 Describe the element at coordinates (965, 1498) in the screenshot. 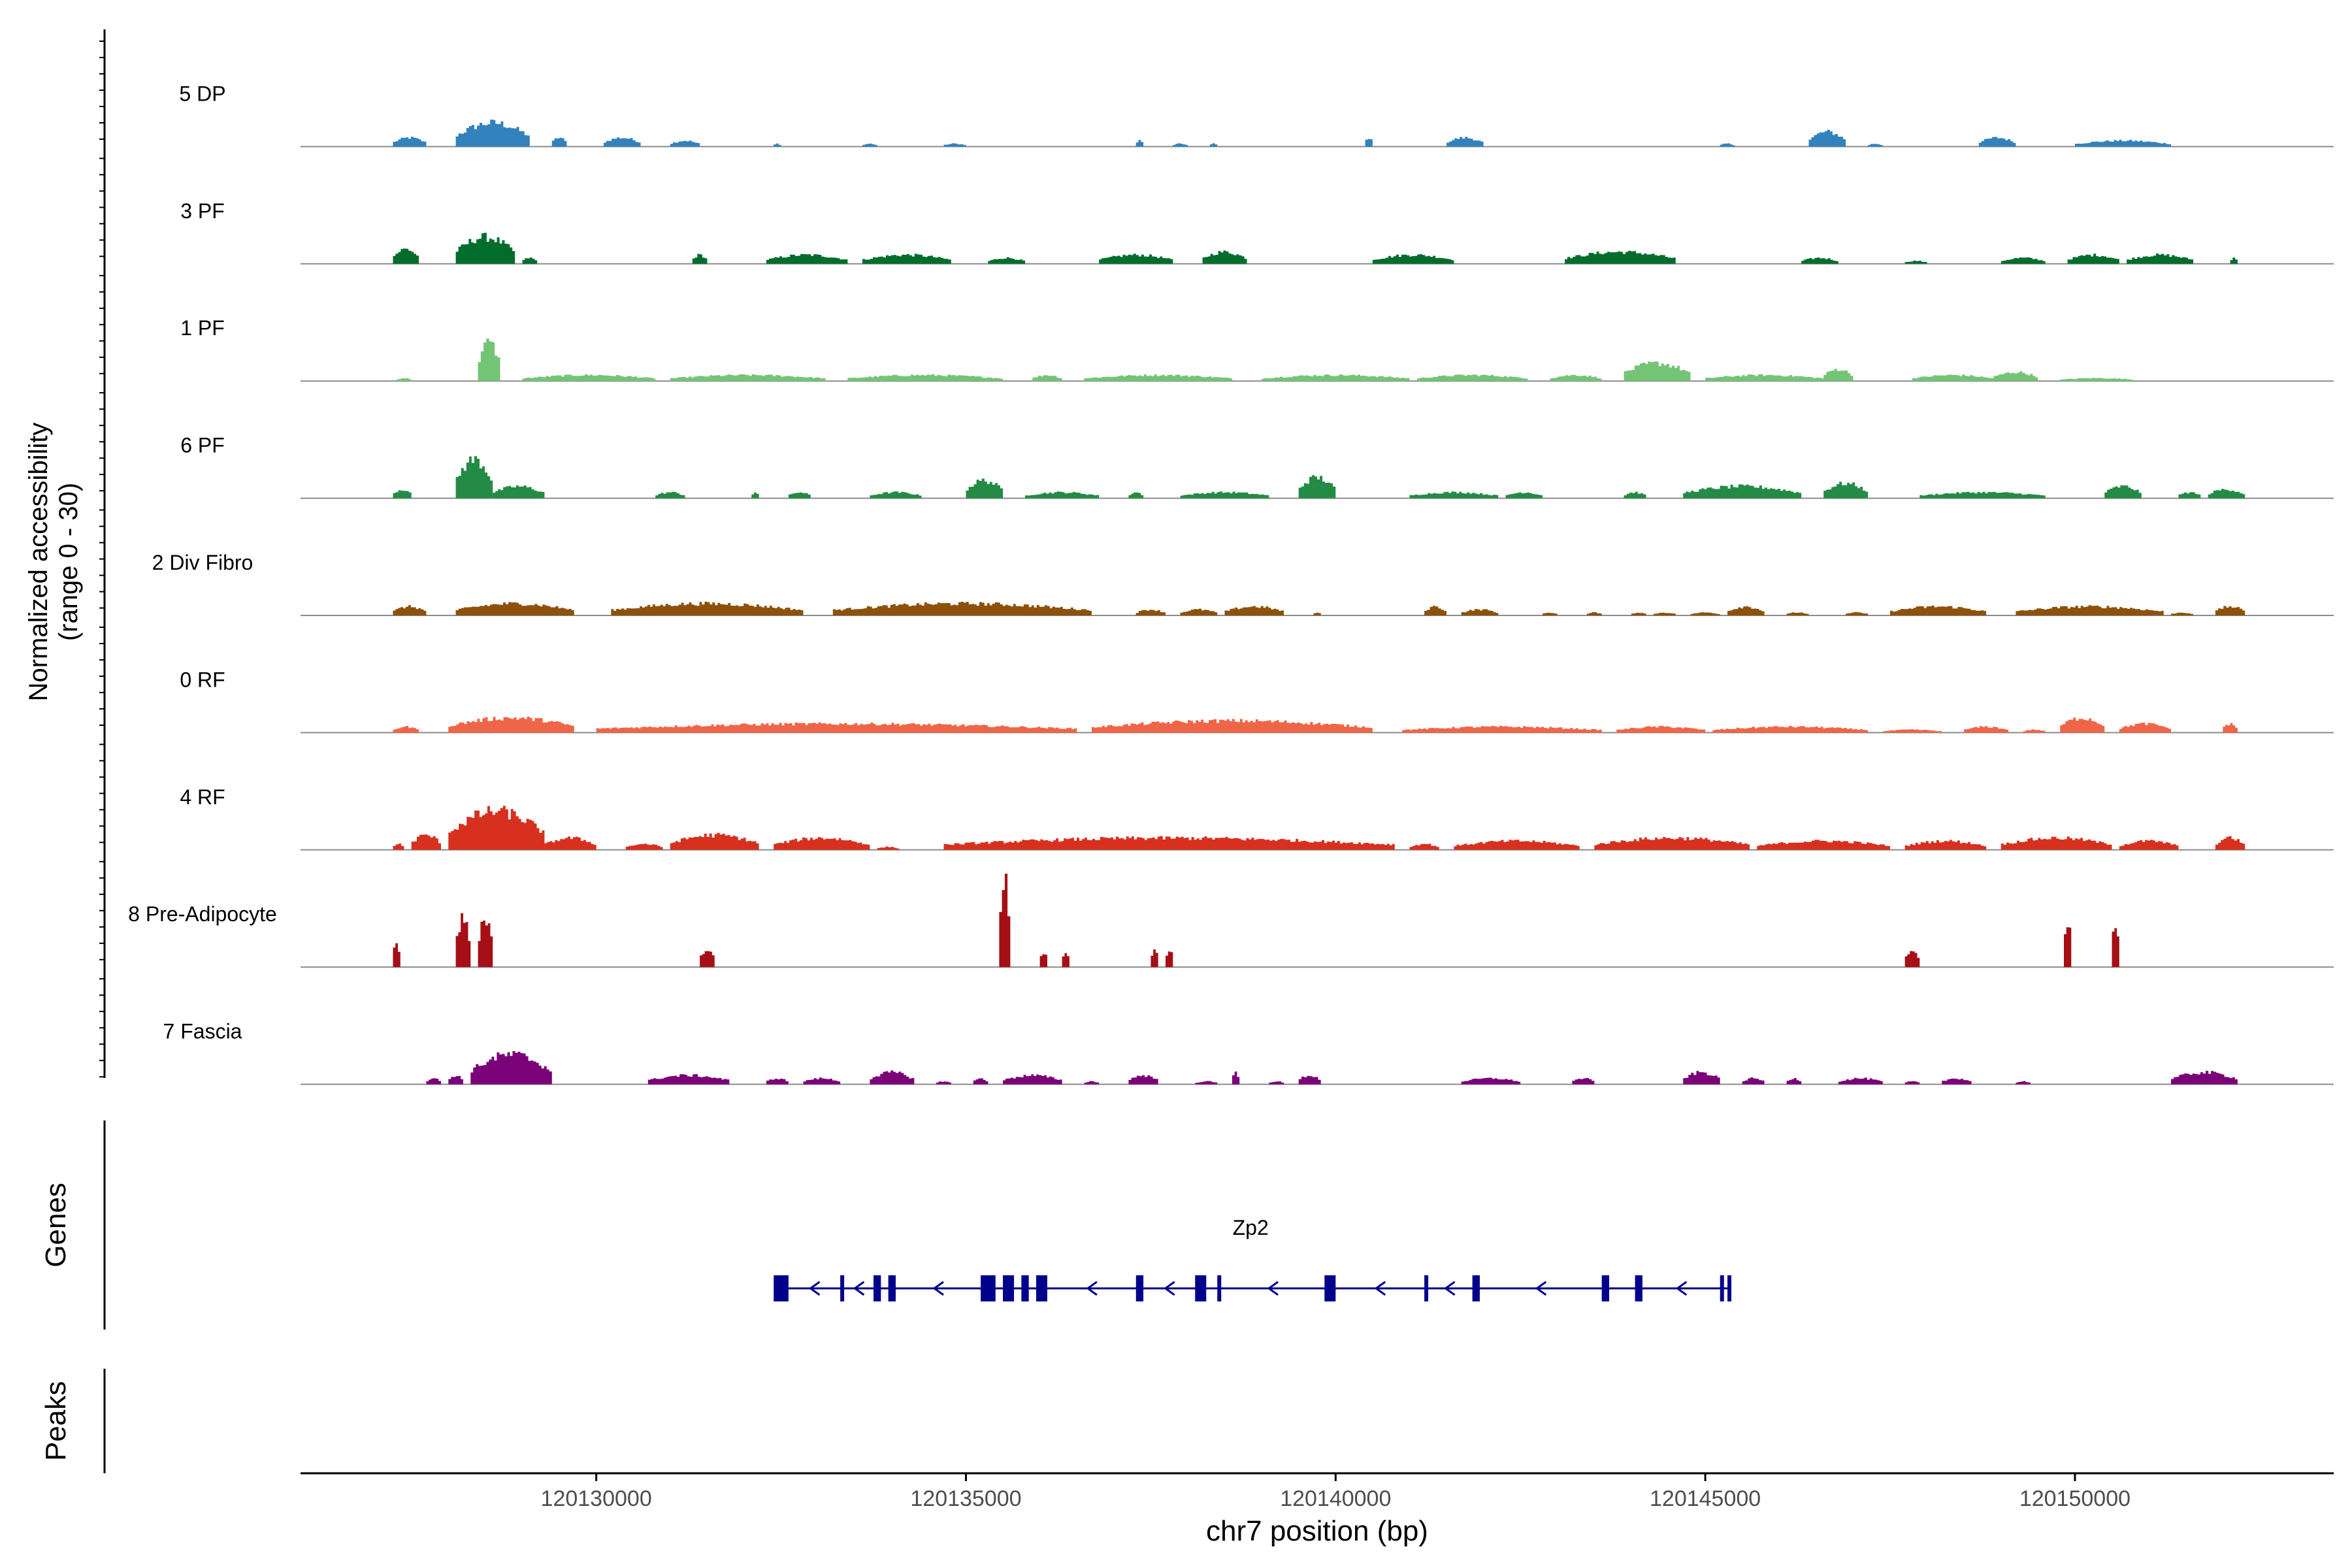

I see `x-tick-label: 120135000` at that location.